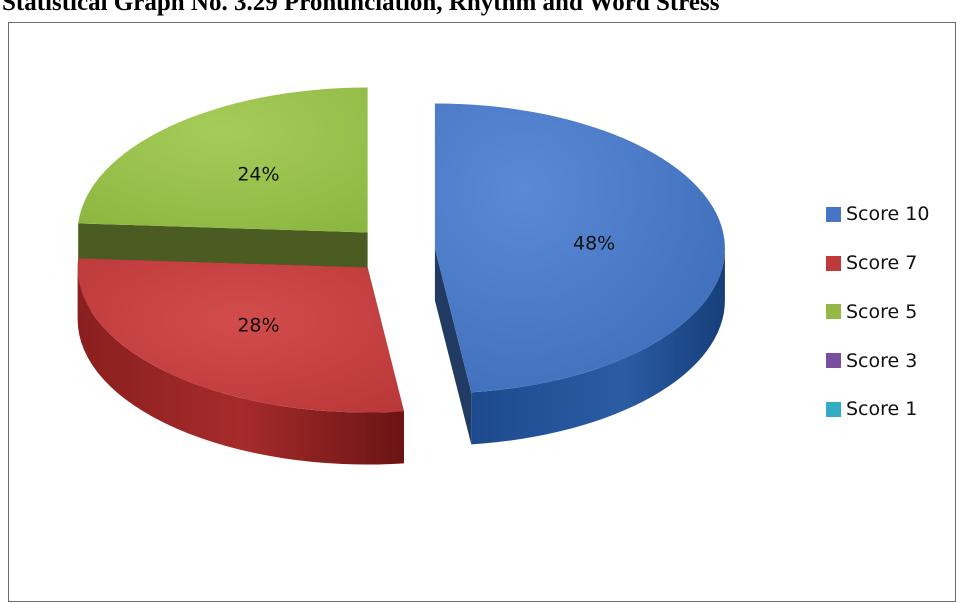 Image resolution: width=957 pixels, height=602 pixels. I want to click on pie-slice-score-7-top, so click(240, 335).